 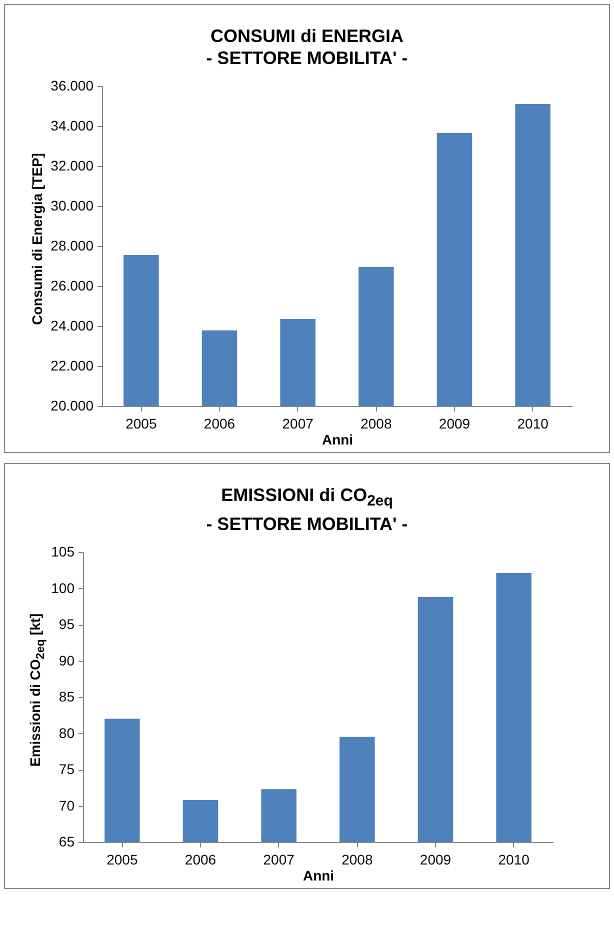 What do you see at coordinates (72, 286) in the screenshot?
I see `y-tick-label: 26.000` at bounding box center [72, 286].